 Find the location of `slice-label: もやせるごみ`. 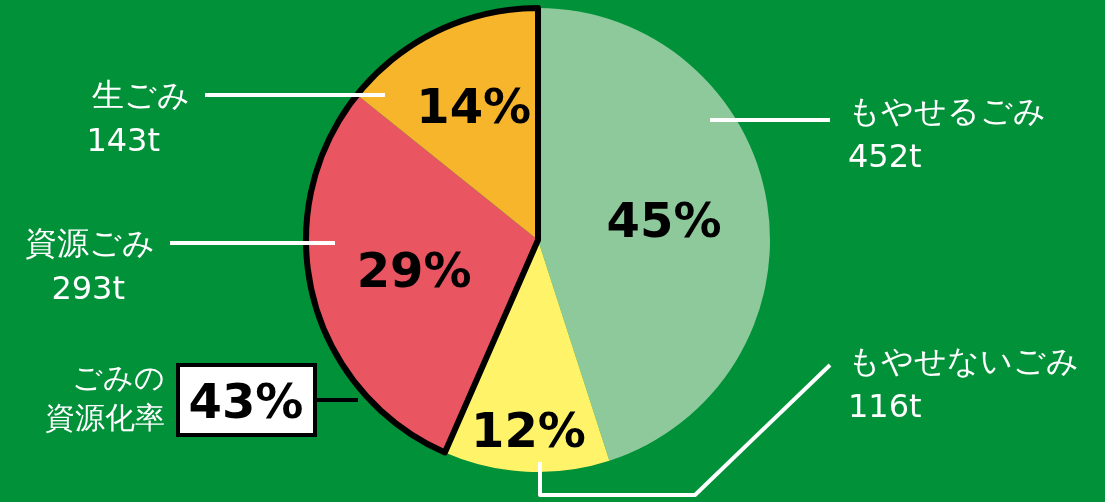

slice-label: もやせるごみ is located at coordinates (947, 111).